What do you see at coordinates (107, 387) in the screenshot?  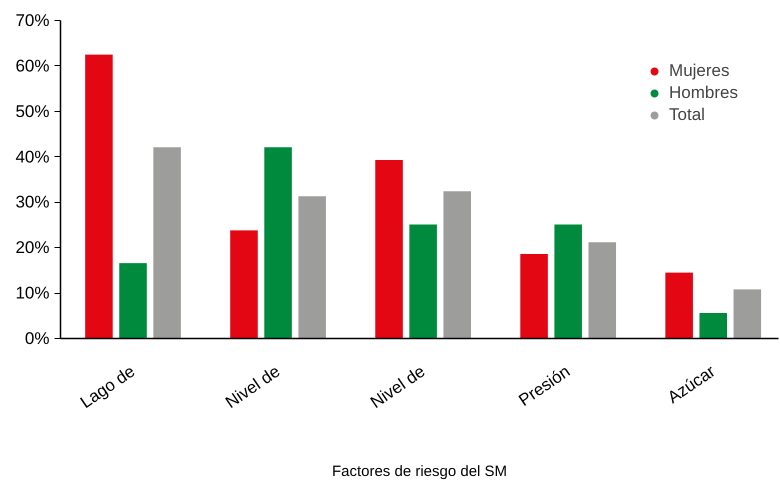 I see `x-tick-label: Lago de` at bounding box center [107, 387].